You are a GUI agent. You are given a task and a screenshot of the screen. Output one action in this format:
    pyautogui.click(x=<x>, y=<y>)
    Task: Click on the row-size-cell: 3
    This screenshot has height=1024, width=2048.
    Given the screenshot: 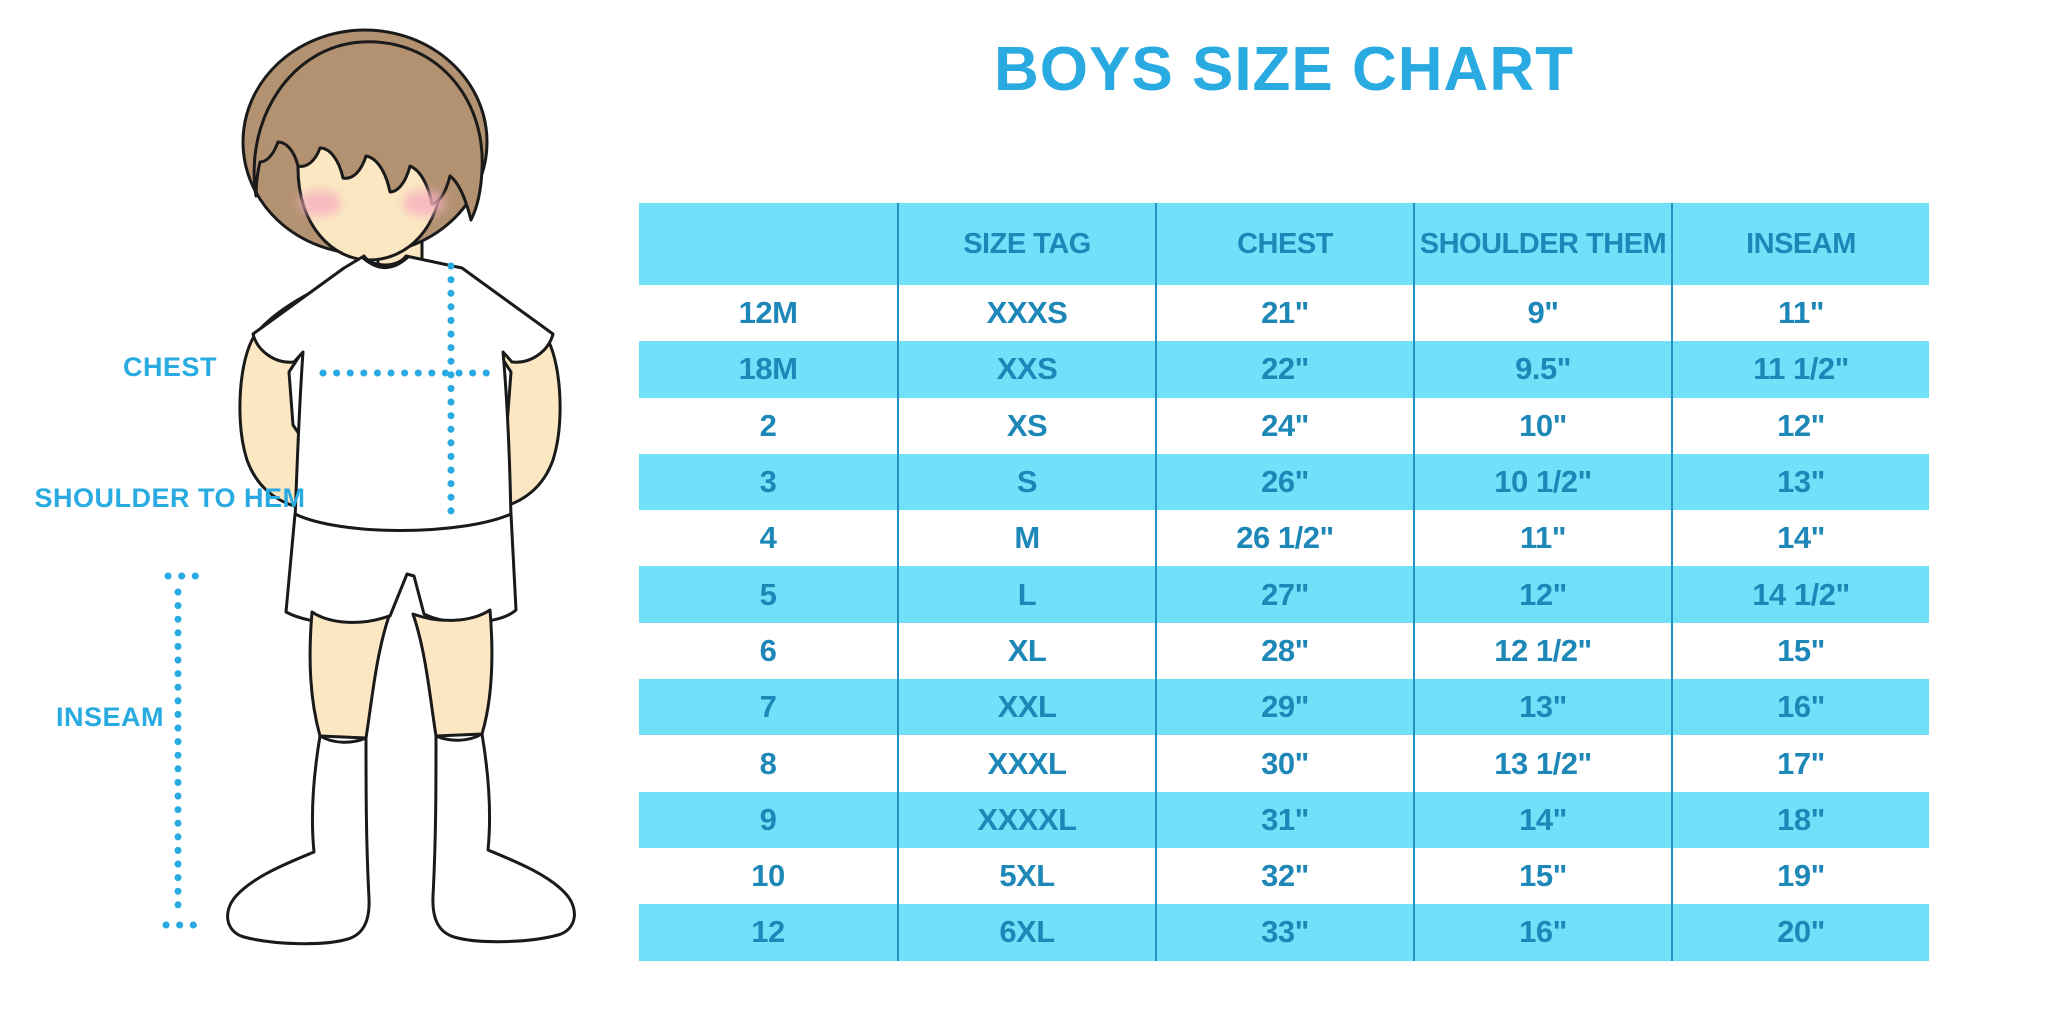 What is the action you would take?
    pyautogui.click(x=768, y=482)
    